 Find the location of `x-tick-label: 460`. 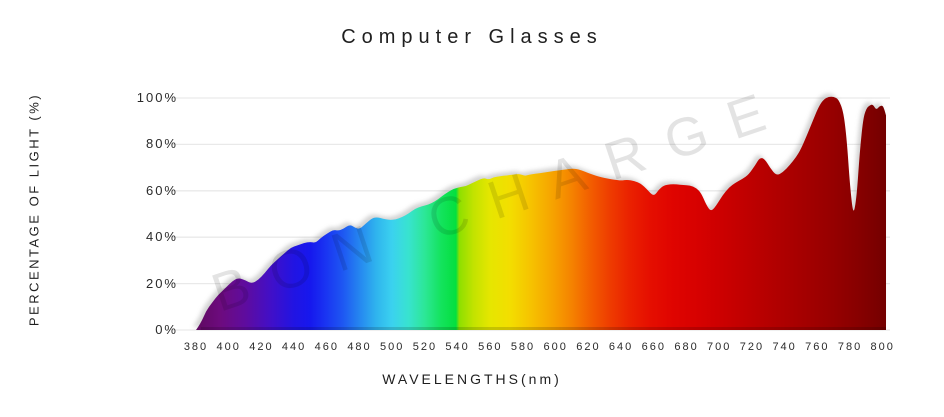

x-tick-label: 460 is located at coordinates (326, 347).